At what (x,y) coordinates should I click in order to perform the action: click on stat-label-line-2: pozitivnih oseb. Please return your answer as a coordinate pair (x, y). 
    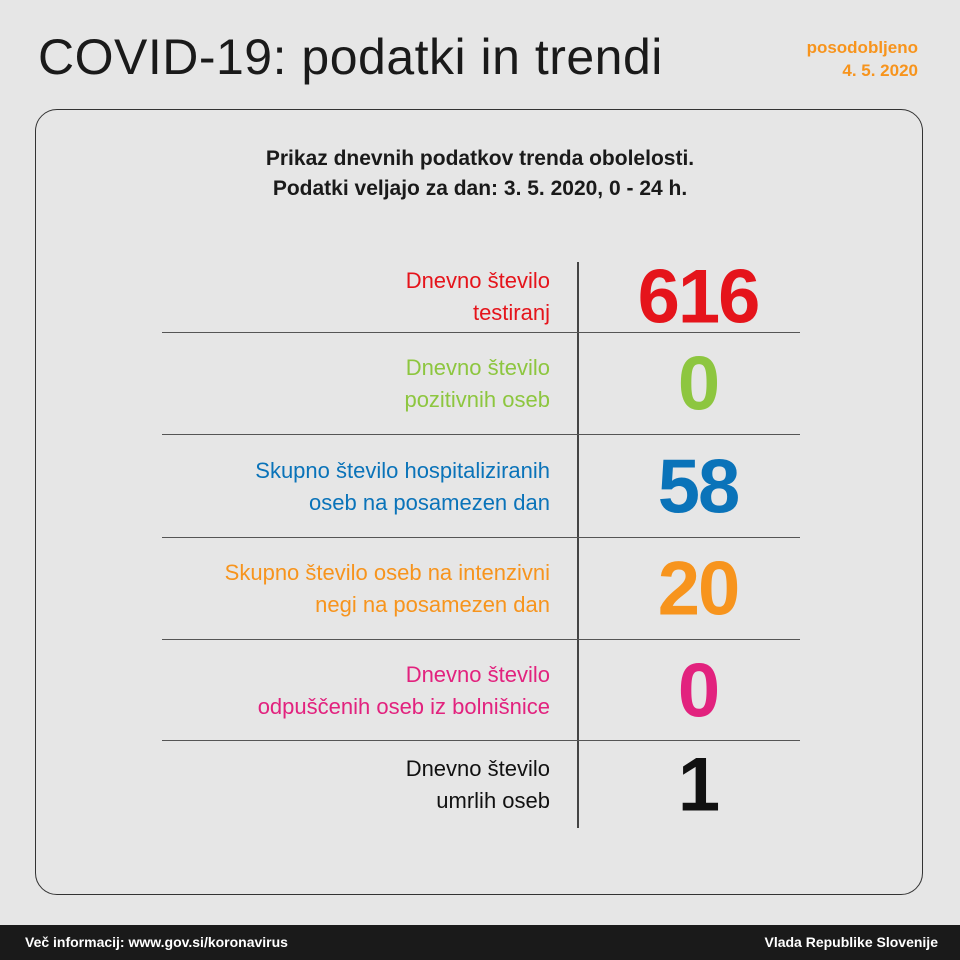
    Looking at the image, I should click on (477, 399).